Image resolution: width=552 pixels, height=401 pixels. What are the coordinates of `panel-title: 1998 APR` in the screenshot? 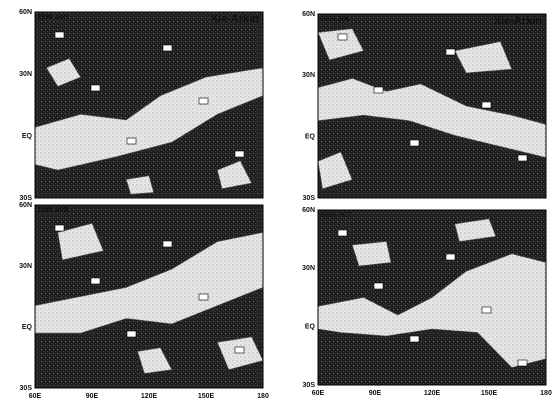 It's located at (53, 210).